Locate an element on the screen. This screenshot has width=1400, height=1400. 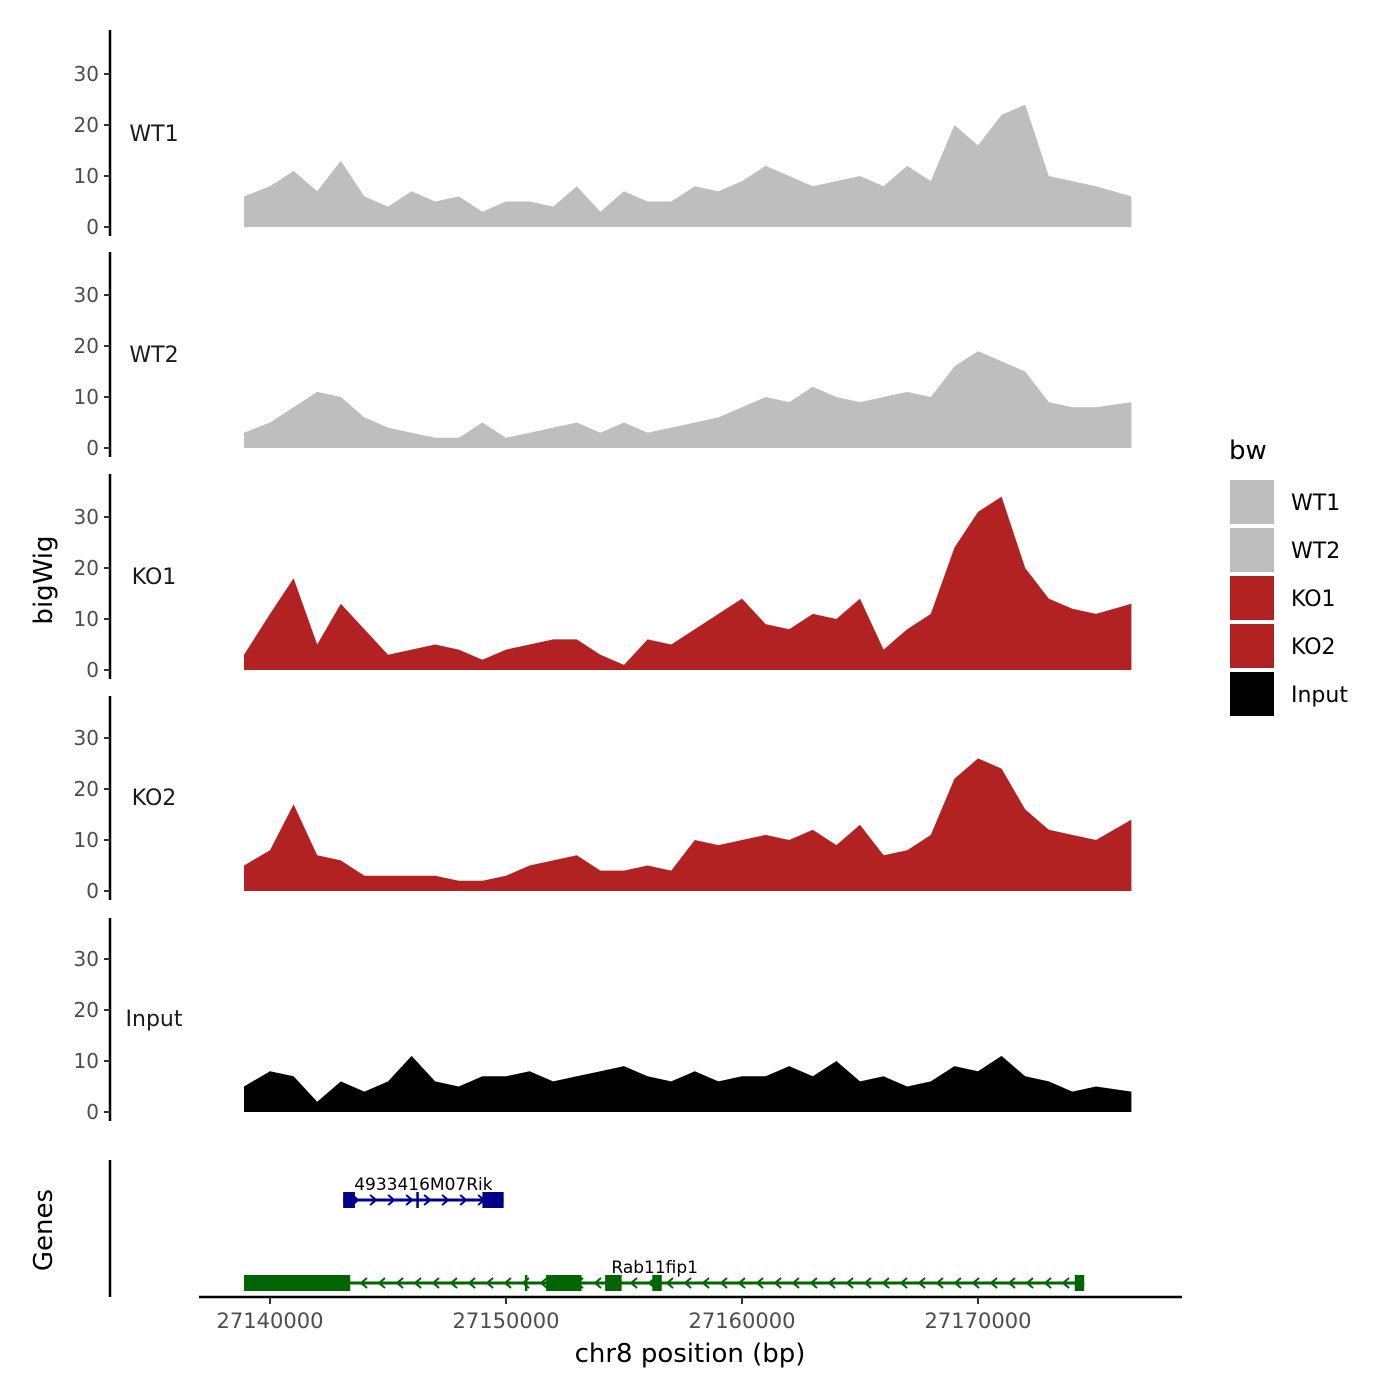
genes-panel: 4933416M07Rik Rab11fip1 is located at coordinates (596, 1228).